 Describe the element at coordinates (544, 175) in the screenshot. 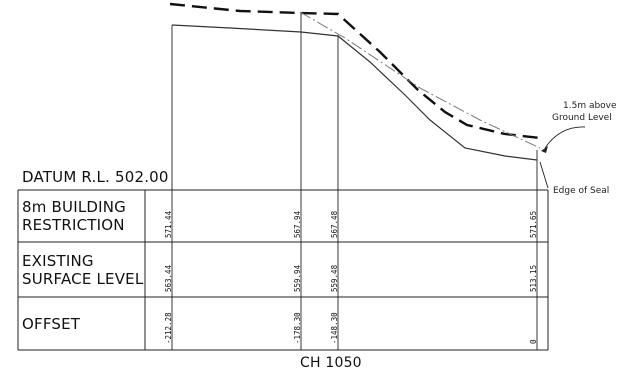

I see `edge-of-seal-leader` at that location.